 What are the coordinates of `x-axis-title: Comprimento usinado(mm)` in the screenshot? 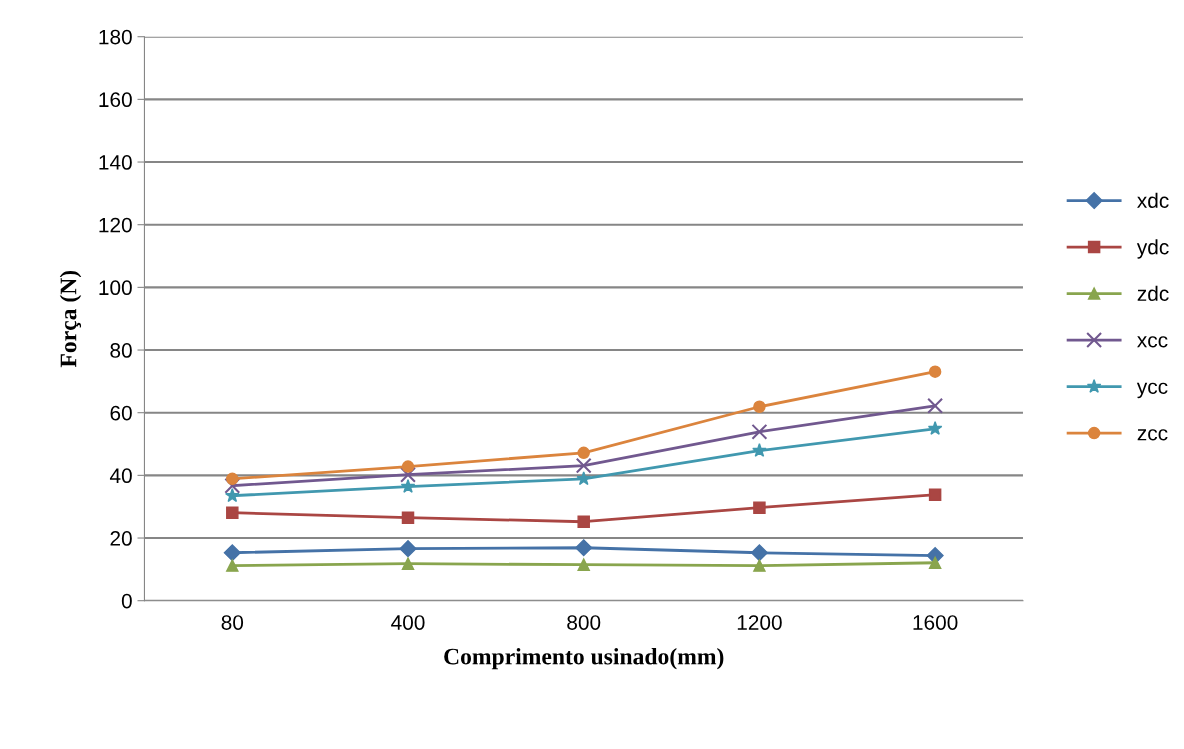 It's located at (584, 658).